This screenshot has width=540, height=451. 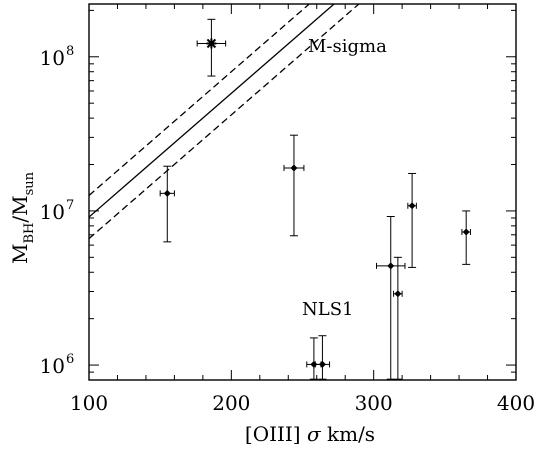 I want to click on relation-label: M-sigma, so click(x=347, y=46).